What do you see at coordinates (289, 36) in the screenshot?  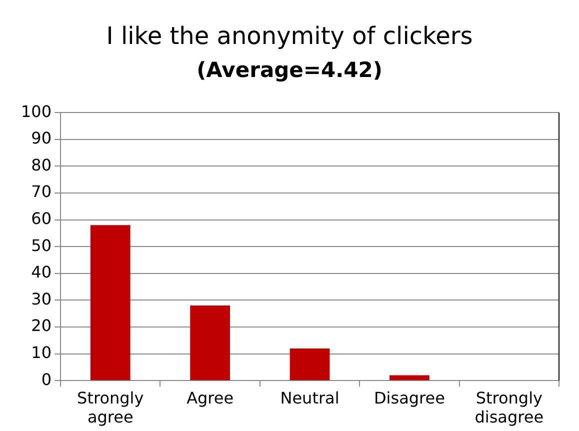 I see `chart-title: I like the anonymity of clickers` at bounding box center [289, 36].